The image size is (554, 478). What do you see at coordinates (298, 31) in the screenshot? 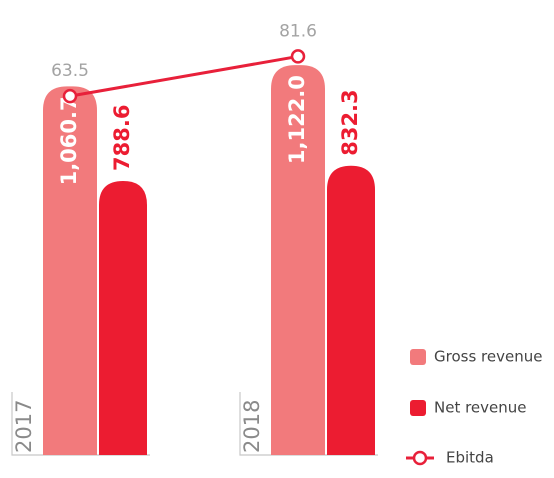
I see `data-label: 81.6` at bounding box center [298, 31].